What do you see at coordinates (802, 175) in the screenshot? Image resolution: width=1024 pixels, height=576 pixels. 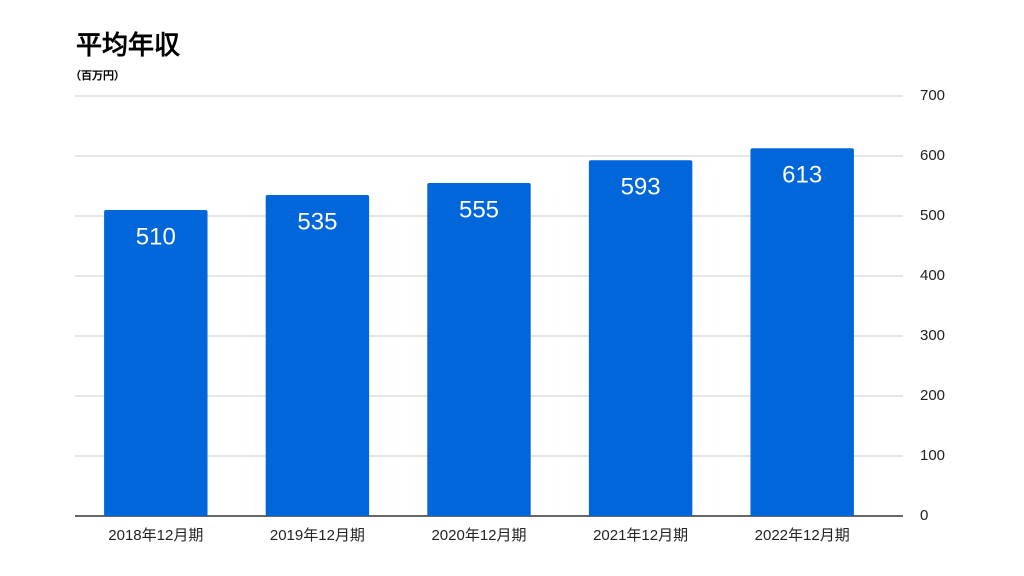 I see `data-label: 613` at bounding box center [802, 175].